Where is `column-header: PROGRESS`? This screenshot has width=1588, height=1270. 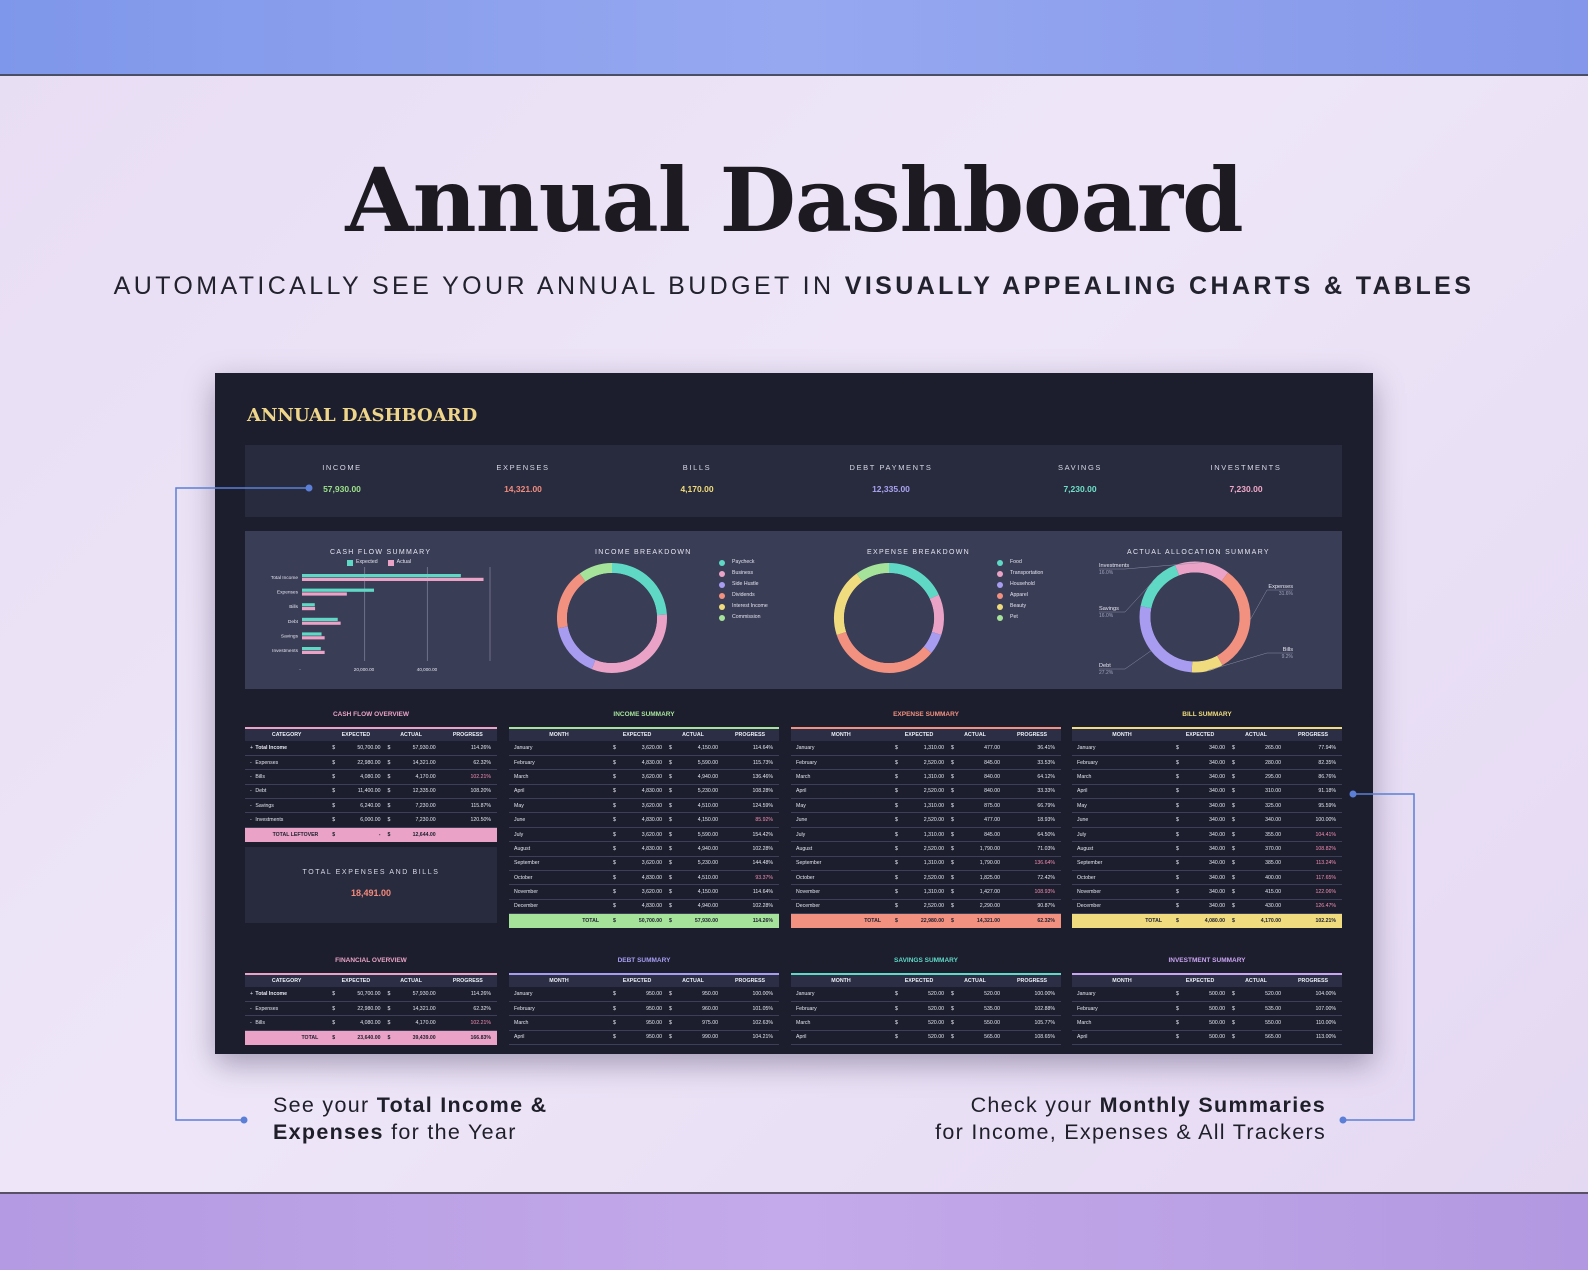
column-header: PROGRESS is located at coordinates (1032, 734).